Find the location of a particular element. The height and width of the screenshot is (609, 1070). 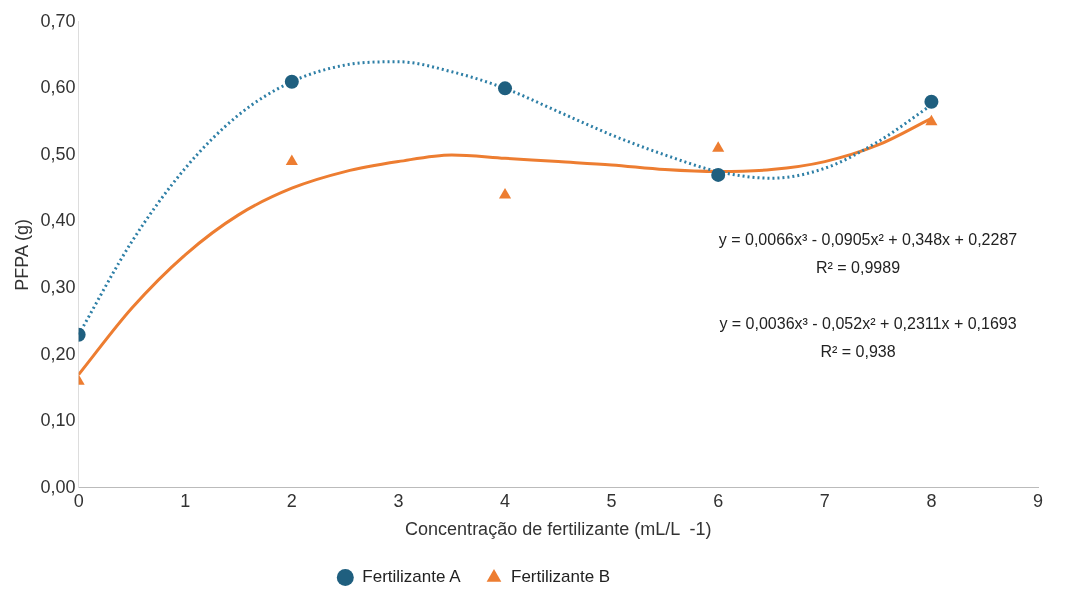

y-tick-label: 0,70 is located at coordinates (58, 20).